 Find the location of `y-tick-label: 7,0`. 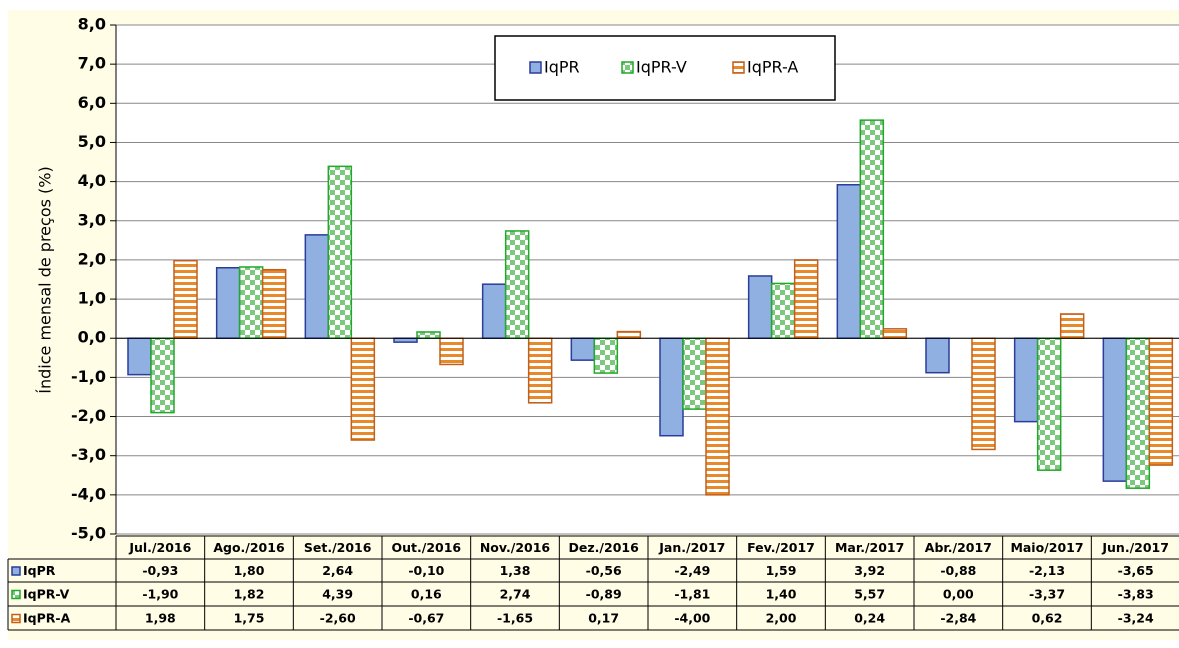

y-tick-label: 7,0 is located at coordinates (92, 63).